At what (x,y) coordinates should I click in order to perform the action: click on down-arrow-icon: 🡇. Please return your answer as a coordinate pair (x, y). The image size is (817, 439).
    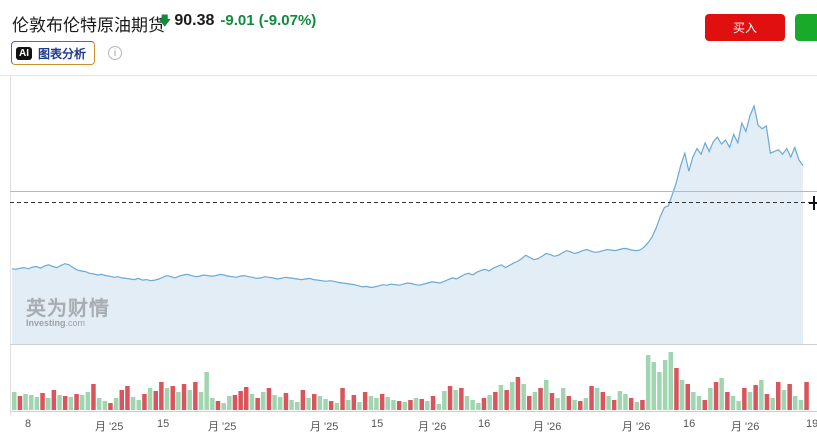
    Looking at the image, I should click on (165, 20).